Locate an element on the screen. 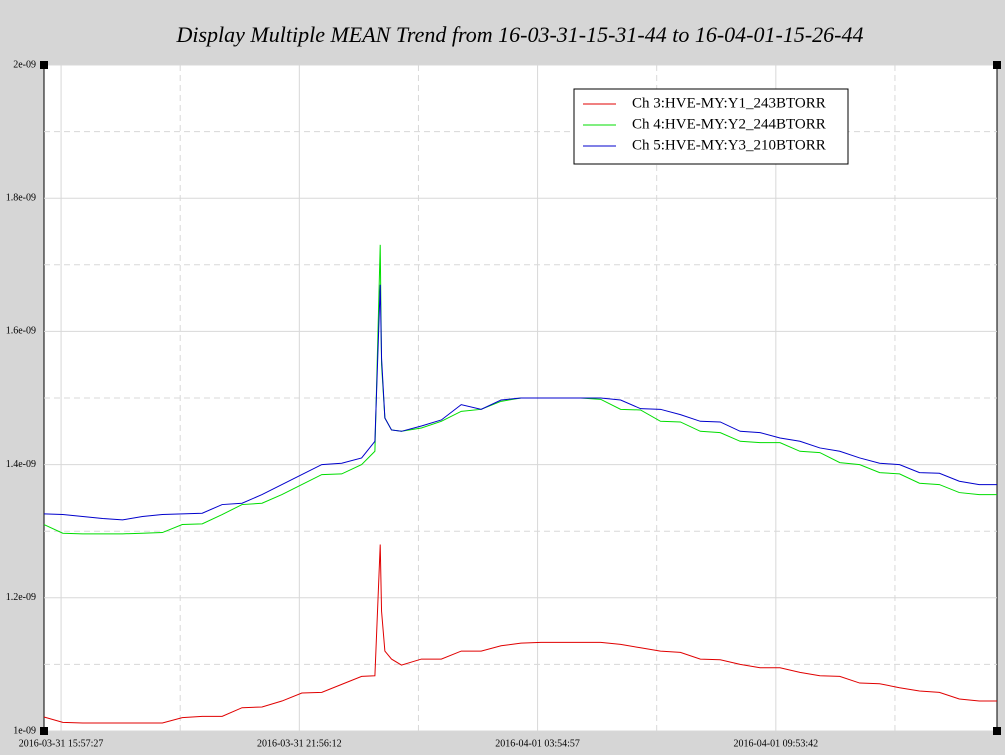 This screenshot has width=1005, height=755. y-tick-label: 1.4e-09 is located at coordinates (21, 464).